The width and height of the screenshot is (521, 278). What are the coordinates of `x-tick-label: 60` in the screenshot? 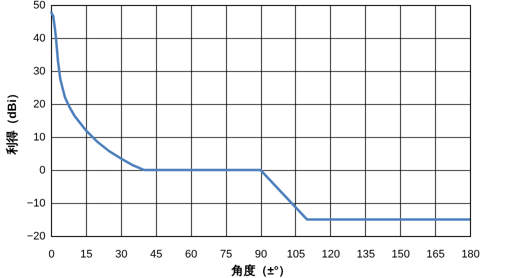 It's located at (191, 254).